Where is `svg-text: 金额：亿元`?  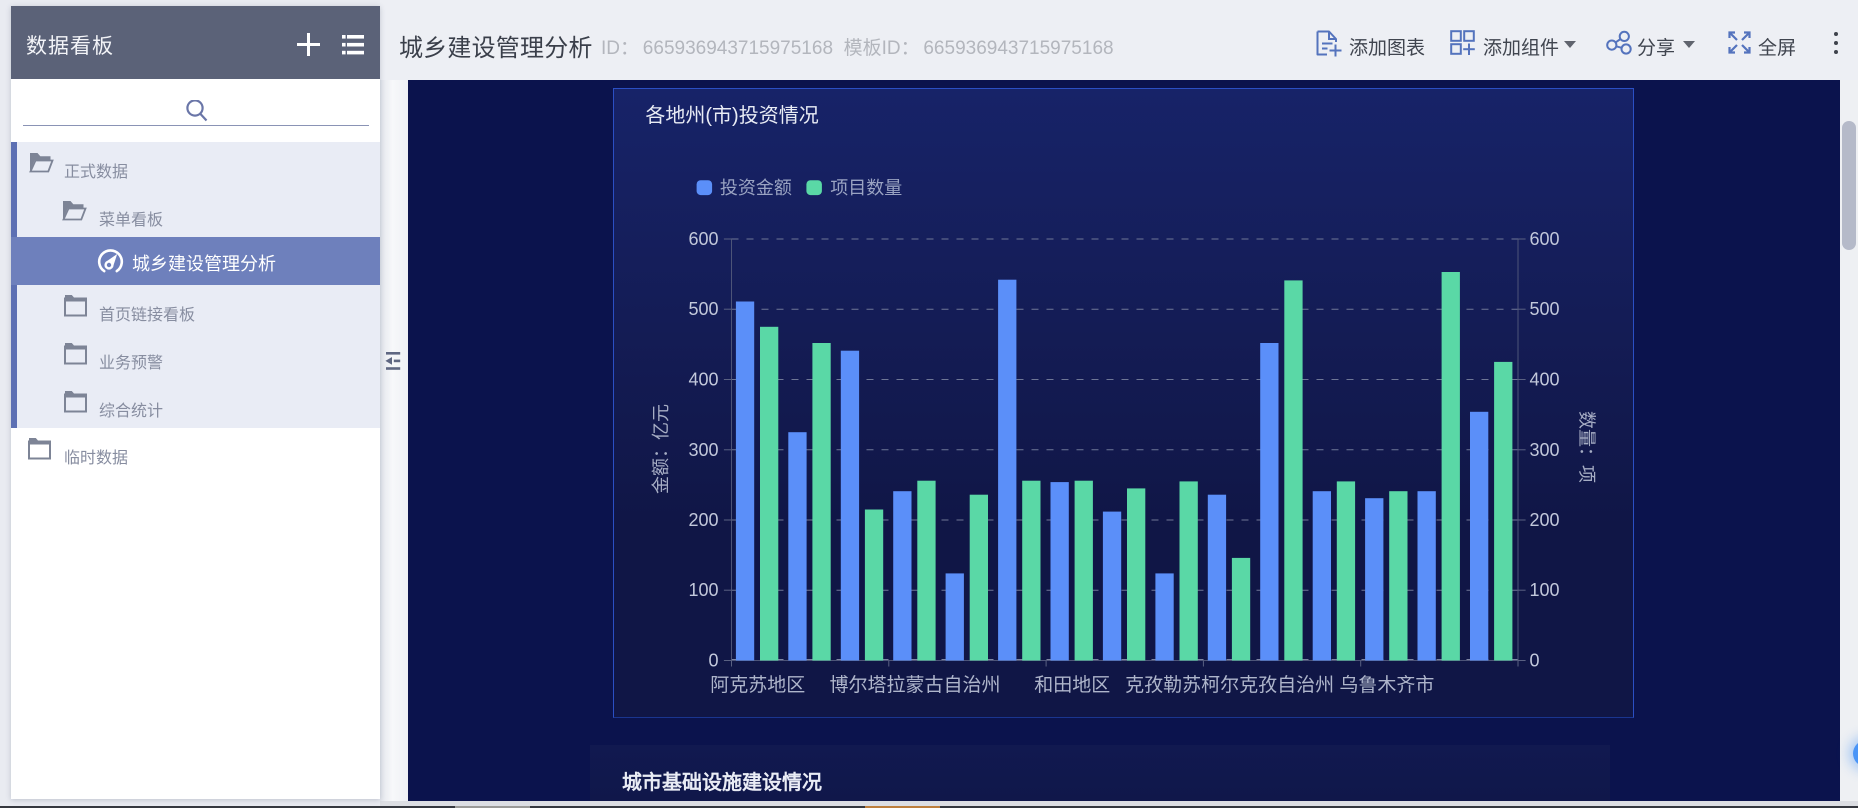 svg-text: 金额：亿元 is located at coordinates (661, 449).